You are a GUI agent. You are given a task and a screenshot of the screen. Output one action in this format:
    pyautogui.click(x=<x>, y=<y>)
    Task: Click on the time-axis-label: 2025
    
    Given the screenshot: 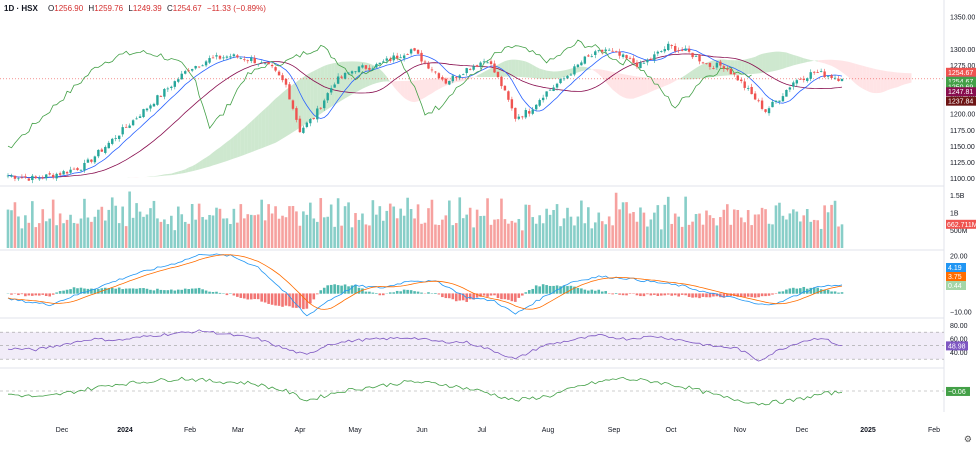 What is the action you would take?
    pyautogui.click(x=868, y=430)
    